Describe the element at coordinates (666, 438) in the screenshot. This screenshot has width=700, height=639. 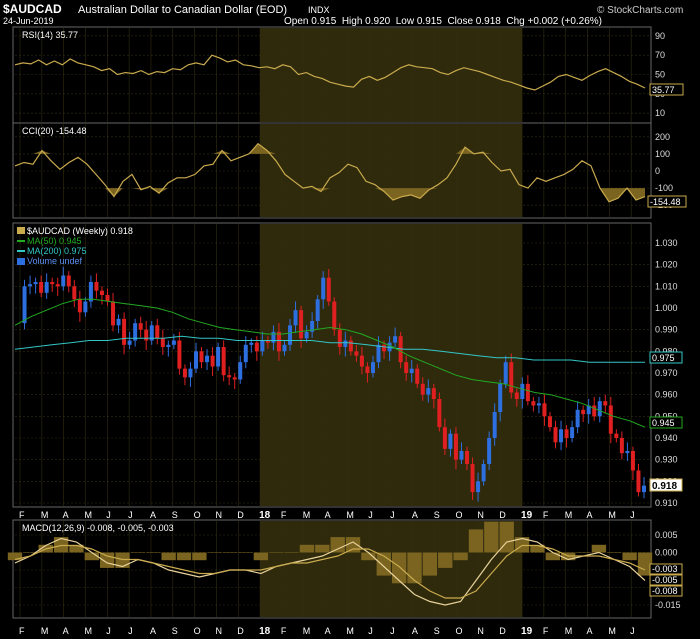
I see `tick-price-ticks-0.940: 0.940` at that location.